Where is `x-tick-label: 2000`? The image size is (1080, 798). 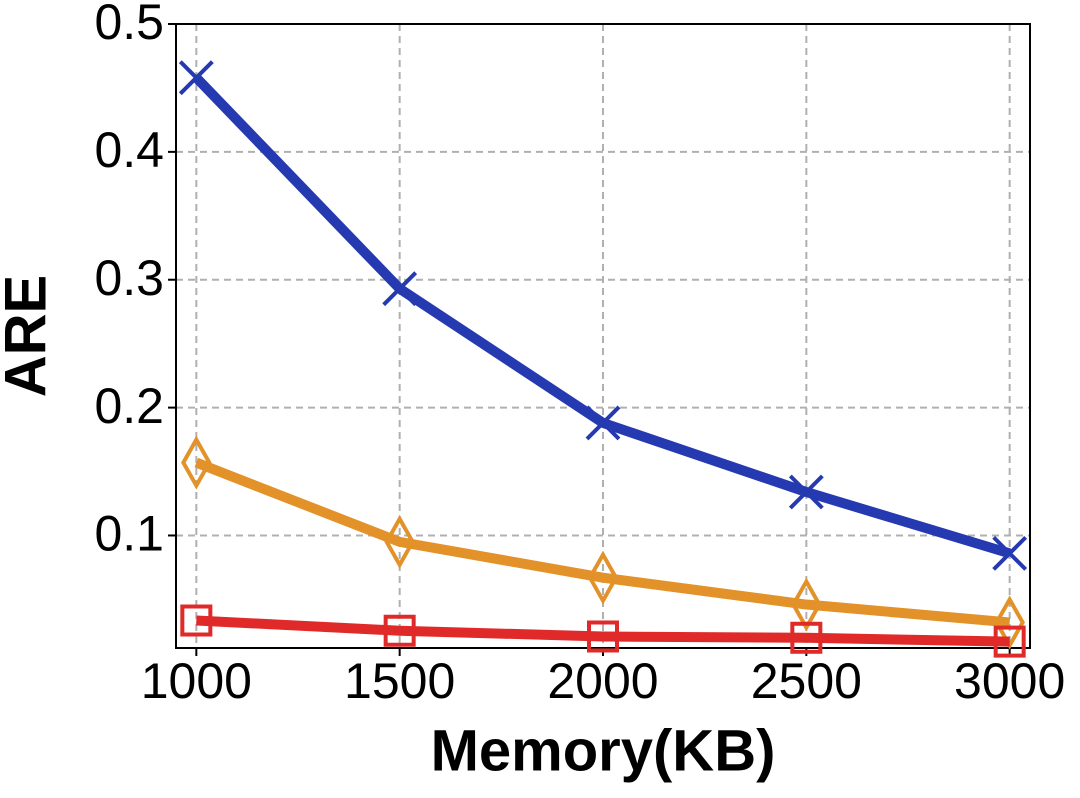 x-tick-label: 2000 is located at coordinates (602, 681).